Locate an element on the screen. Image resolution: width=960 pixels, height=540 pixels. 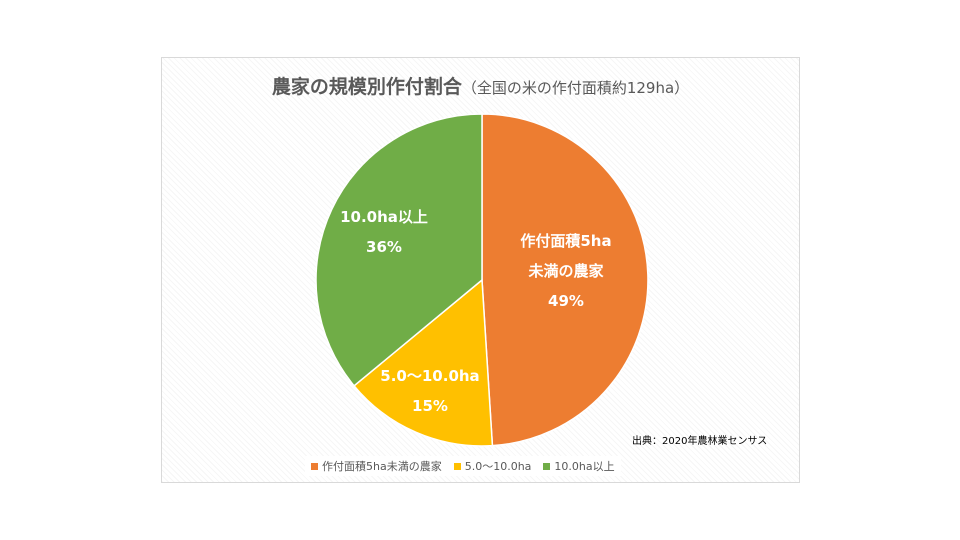
legend-label: 作付面積5ha未満の農家 is located at coordinates (382, 466).